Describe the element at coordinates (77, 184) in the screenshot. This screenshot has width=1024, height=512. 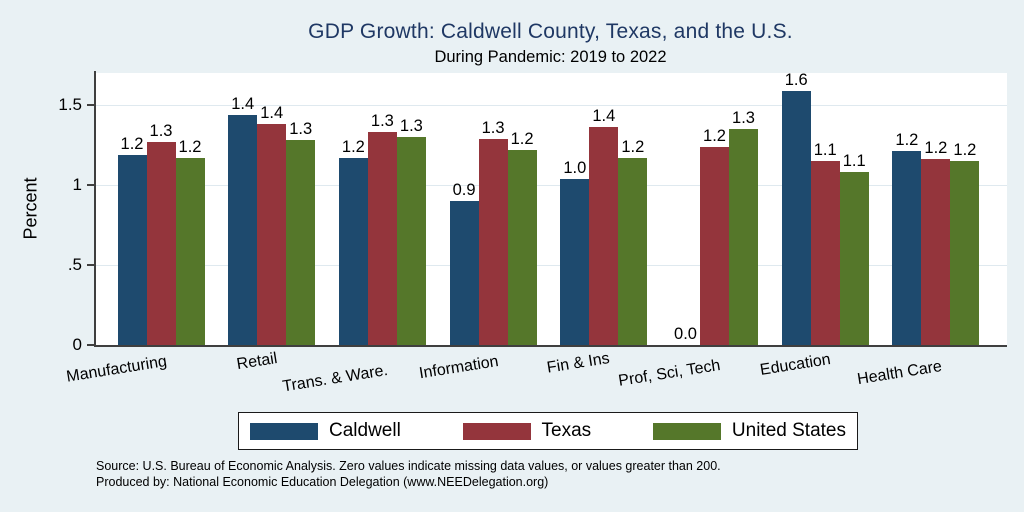
I see `y-tick-label: 1` at that location.